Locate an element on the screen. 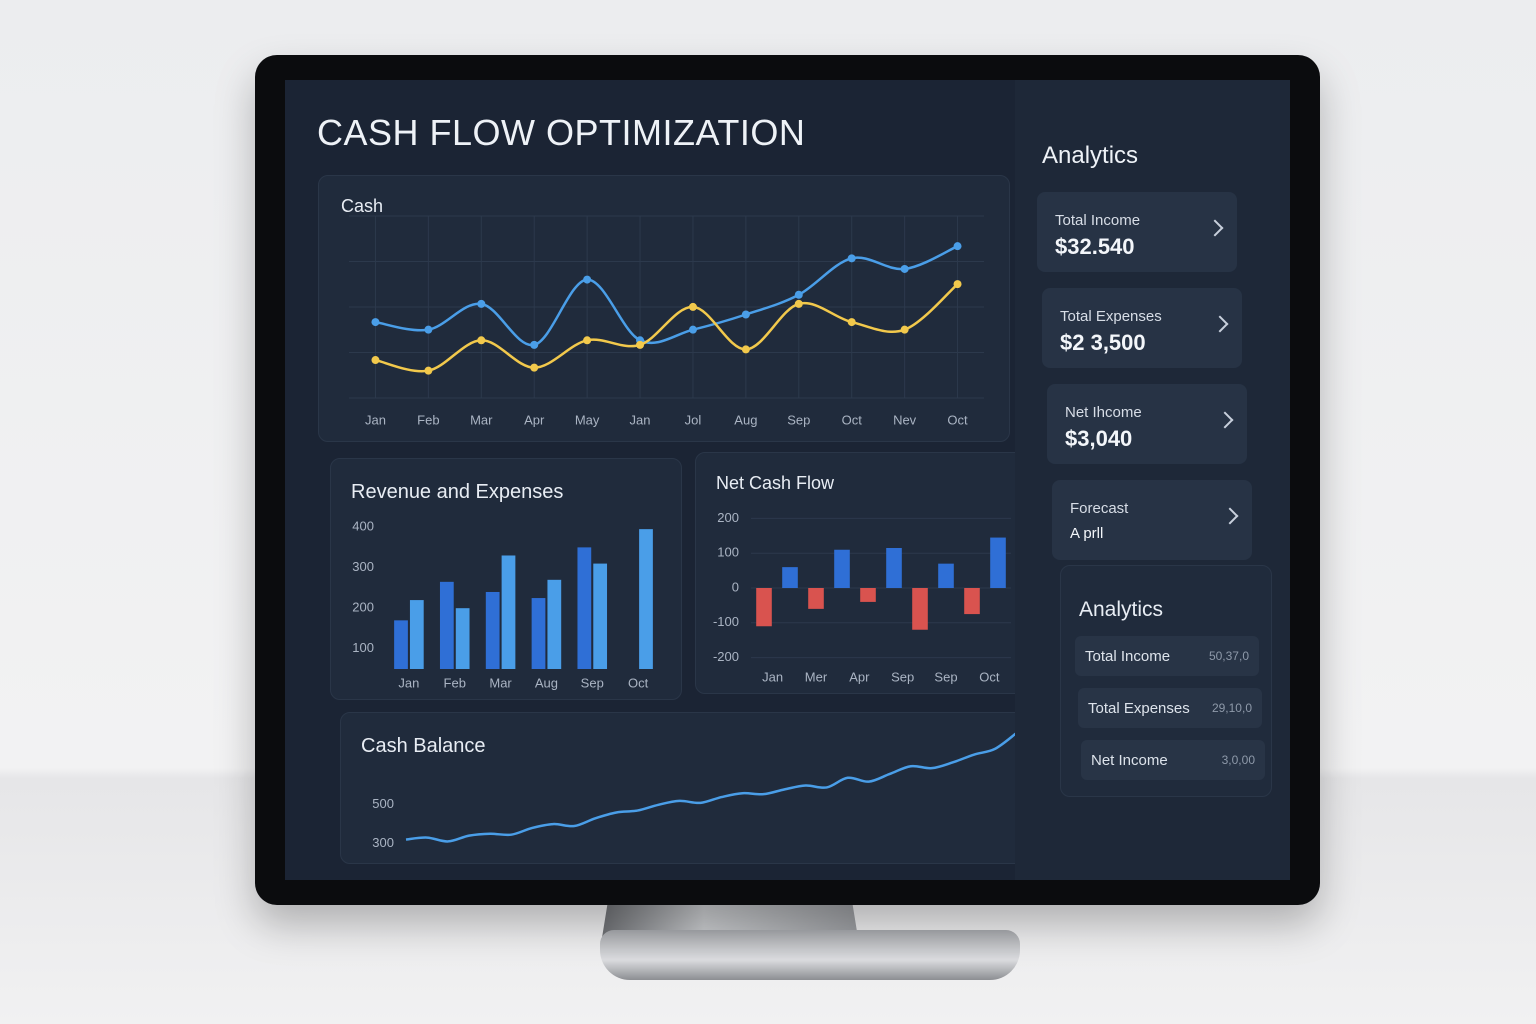 The width and height of the screenshot is (1536, 1024). kpi-value: $32.540 is located at coordinates (1095, 246).